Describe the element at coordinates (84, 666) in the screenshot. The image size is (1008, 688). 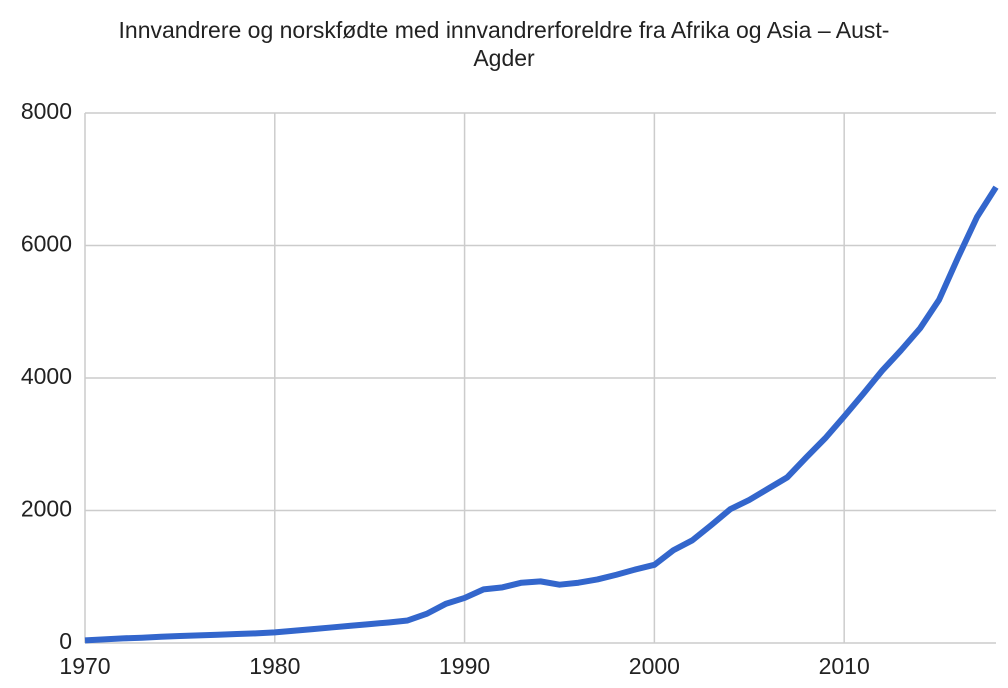
I see `x-tick-label: 1970` at that location.